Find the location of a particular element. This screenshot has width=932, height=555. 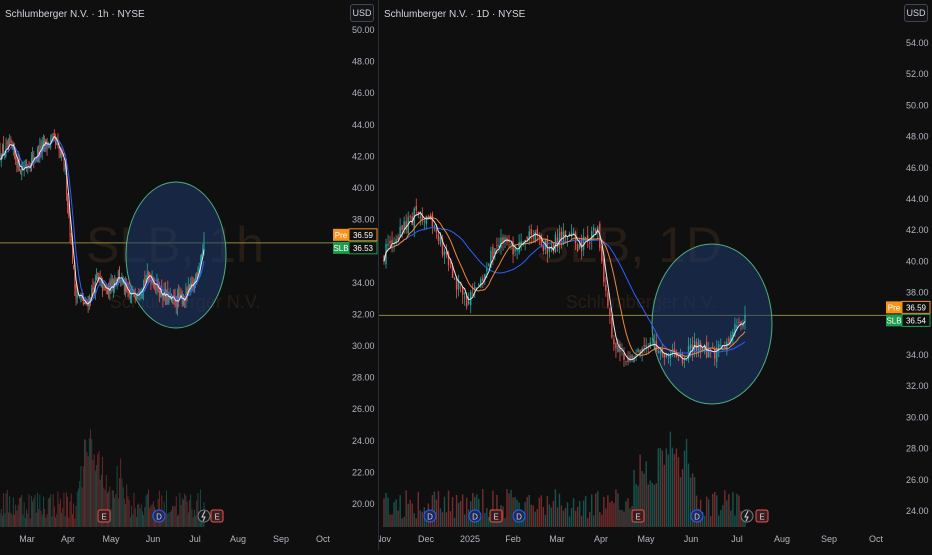

symbol-title: Schlumberger N.V. · 1h · NYSE is located at coordinates (75, 14).